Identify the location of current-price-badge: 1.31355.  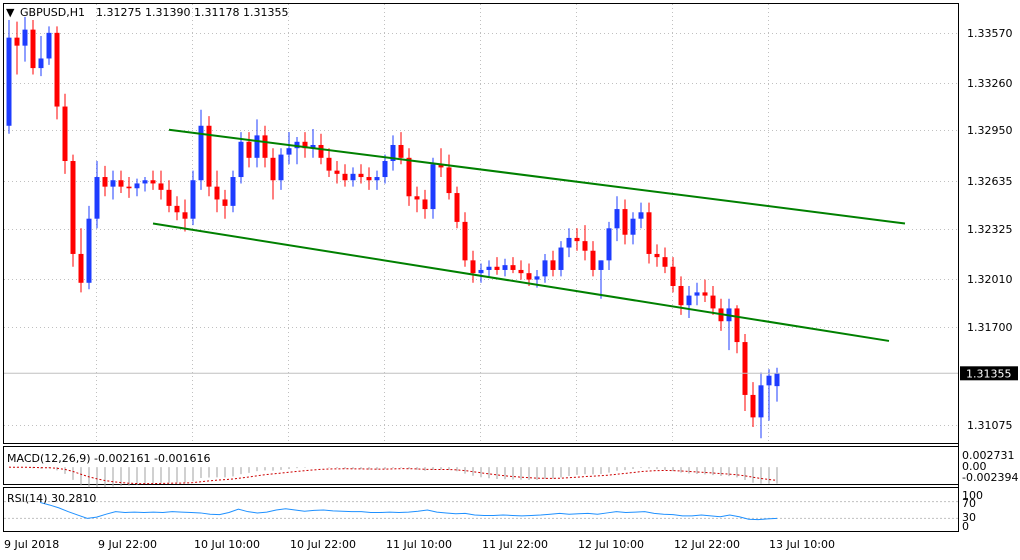
(989, 373).